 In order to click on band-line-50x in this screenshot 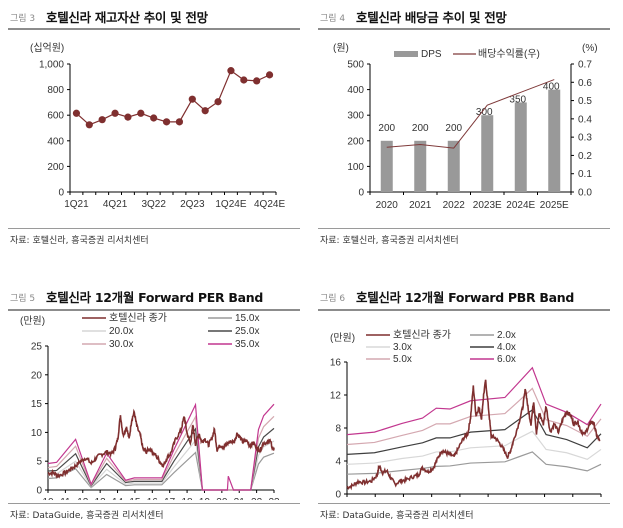, I will do `click(474, 416)`.